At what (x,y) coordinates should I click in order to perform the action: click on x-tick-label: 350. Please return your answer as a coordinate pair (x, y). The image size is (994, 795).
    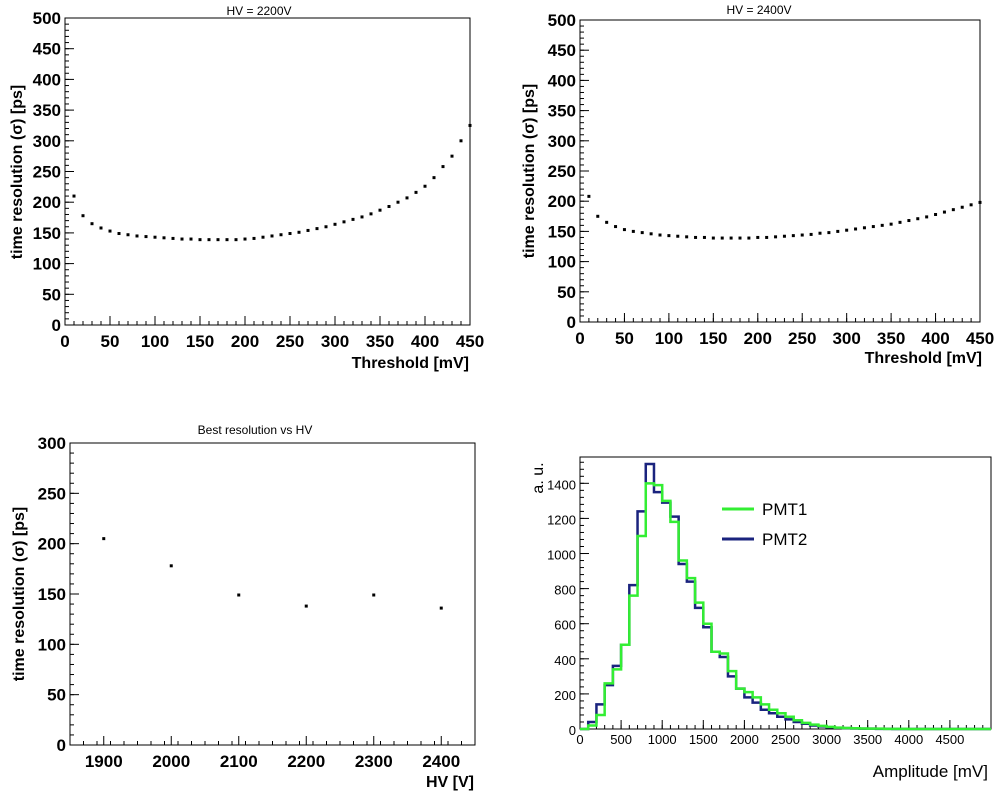
    Looking at the image, I should click on (380, 341).